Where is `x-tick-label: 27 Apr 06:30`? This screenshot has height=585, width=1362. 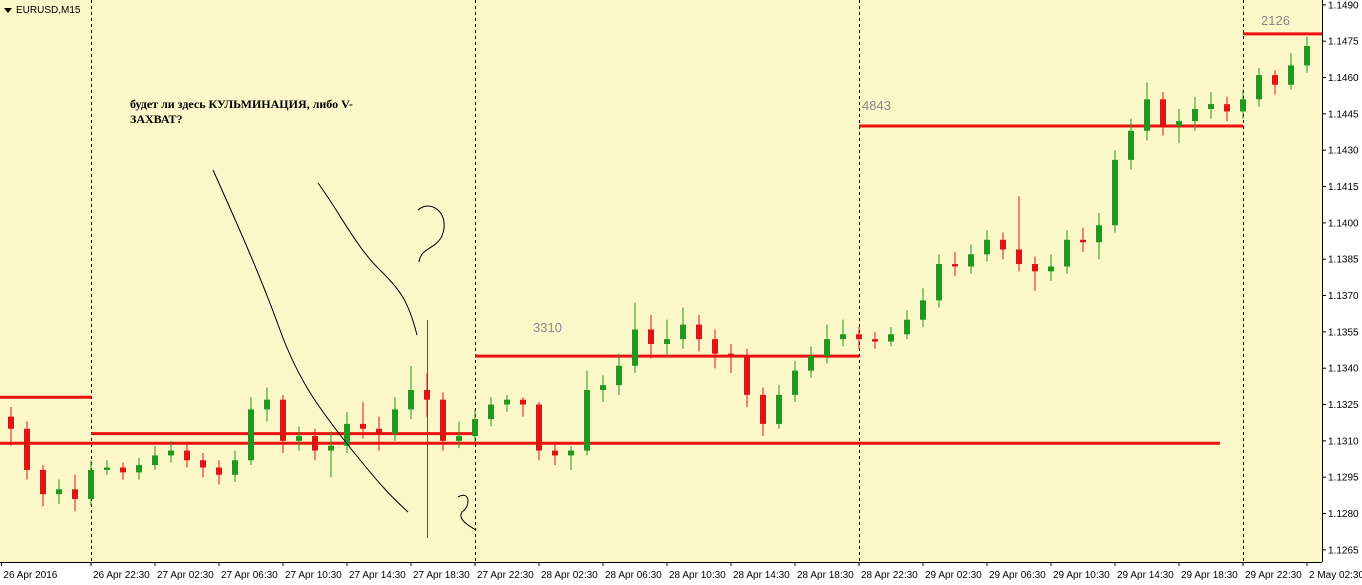 x-tick-label: 27 Apr 06:30 is located at coordinates (249, 575).